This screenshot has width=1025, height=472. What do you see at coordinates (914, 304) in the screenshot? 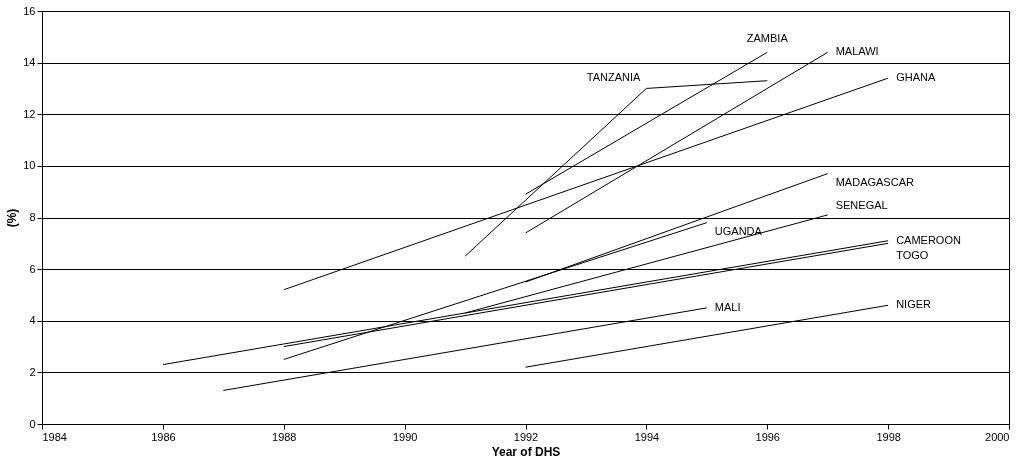
I see `series-label: NIGER` at bounding box center [914, 304].